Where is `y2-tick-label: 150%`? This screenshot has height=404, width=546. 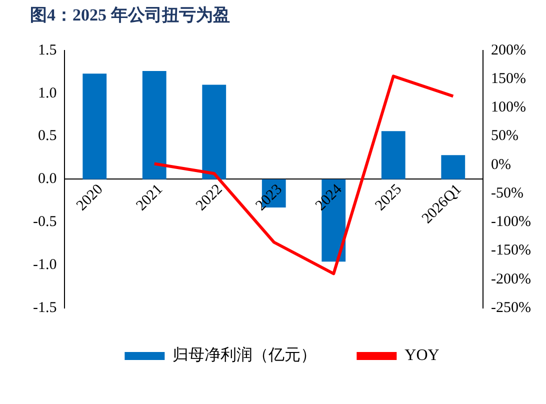 y2-tick-label: 150% is located at coordinates (508, 78).